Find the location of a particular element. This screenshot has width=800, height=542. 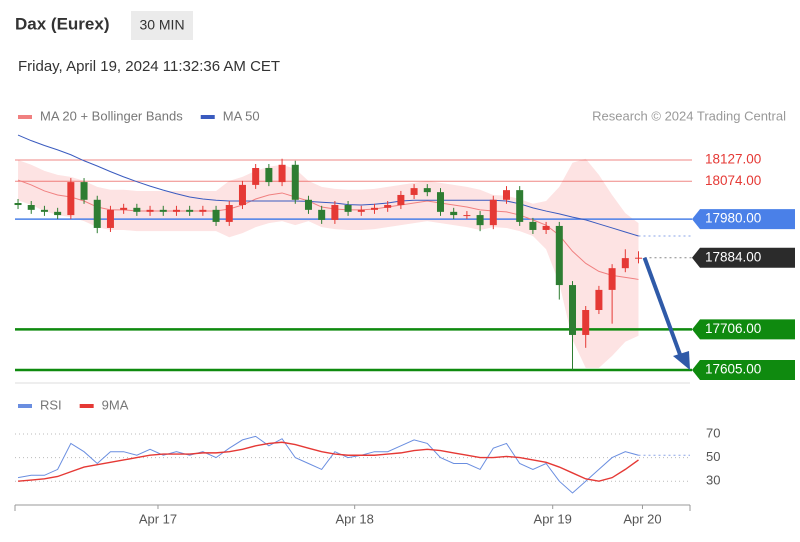

x-tick-label: Apr 19 is located at coordinates (553, 518).